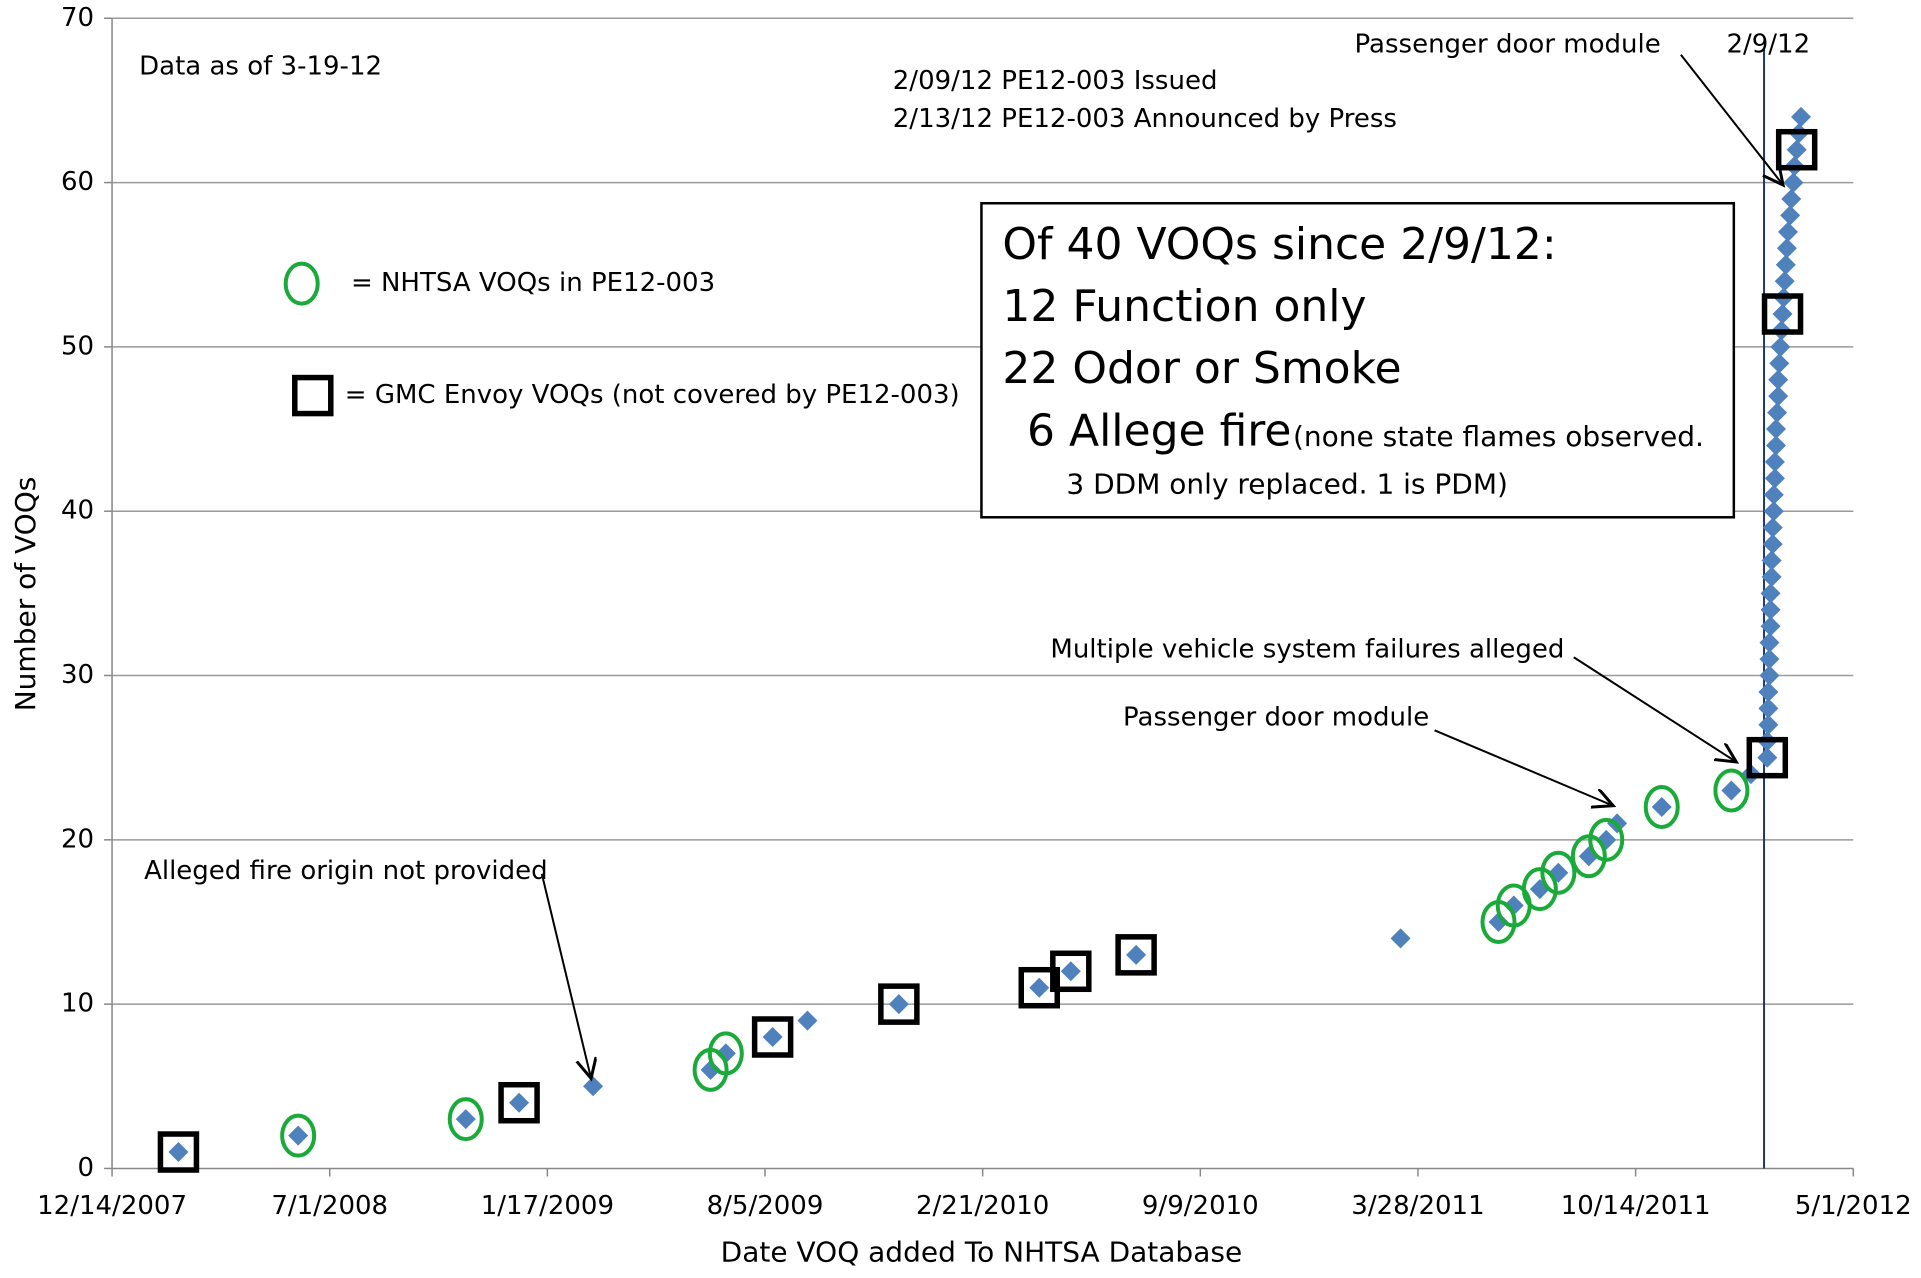 The height and width of the screenshot is (1278, 1921). I want to click on x-axis-title: Date VOQ added To NHTSA Database, so click(982, 1252).